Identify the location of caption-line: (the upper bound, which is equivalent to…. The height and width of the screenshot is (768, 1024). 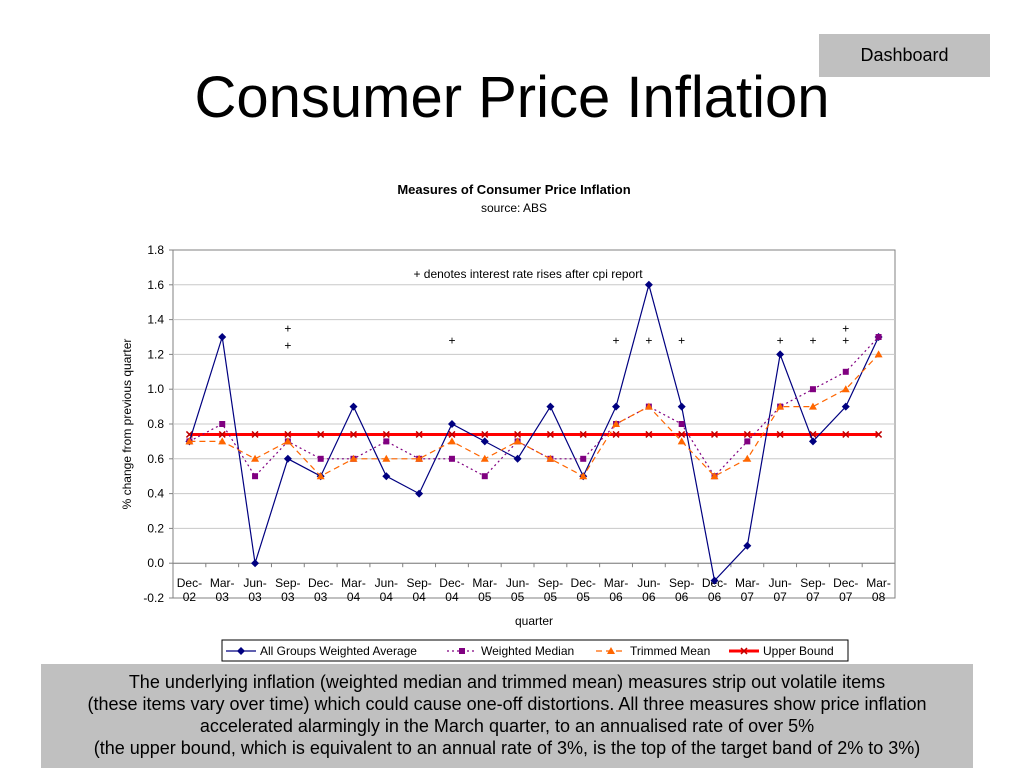
(507, 748).